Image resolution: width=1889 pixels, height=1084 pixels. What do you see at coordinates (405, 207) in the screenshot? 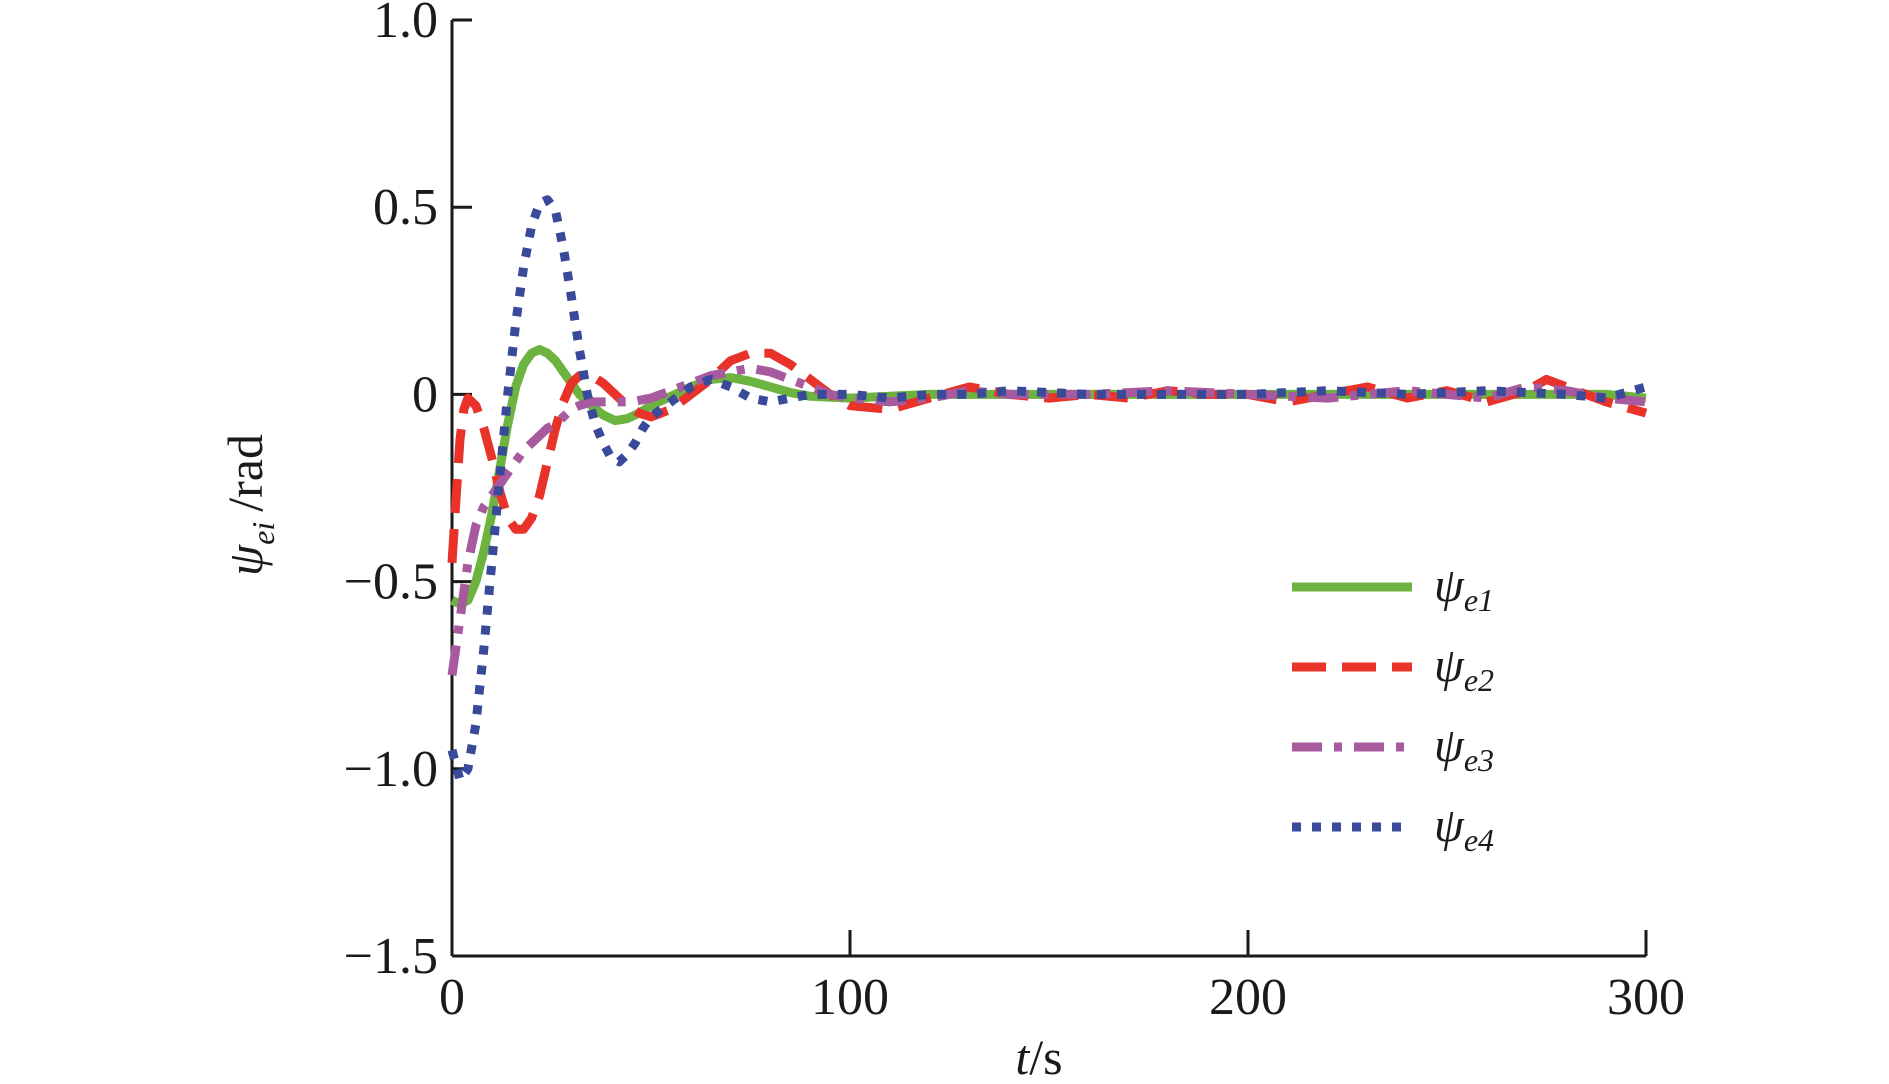
I see `y-tick-label: 0.5` at bounding box center [405, 207].